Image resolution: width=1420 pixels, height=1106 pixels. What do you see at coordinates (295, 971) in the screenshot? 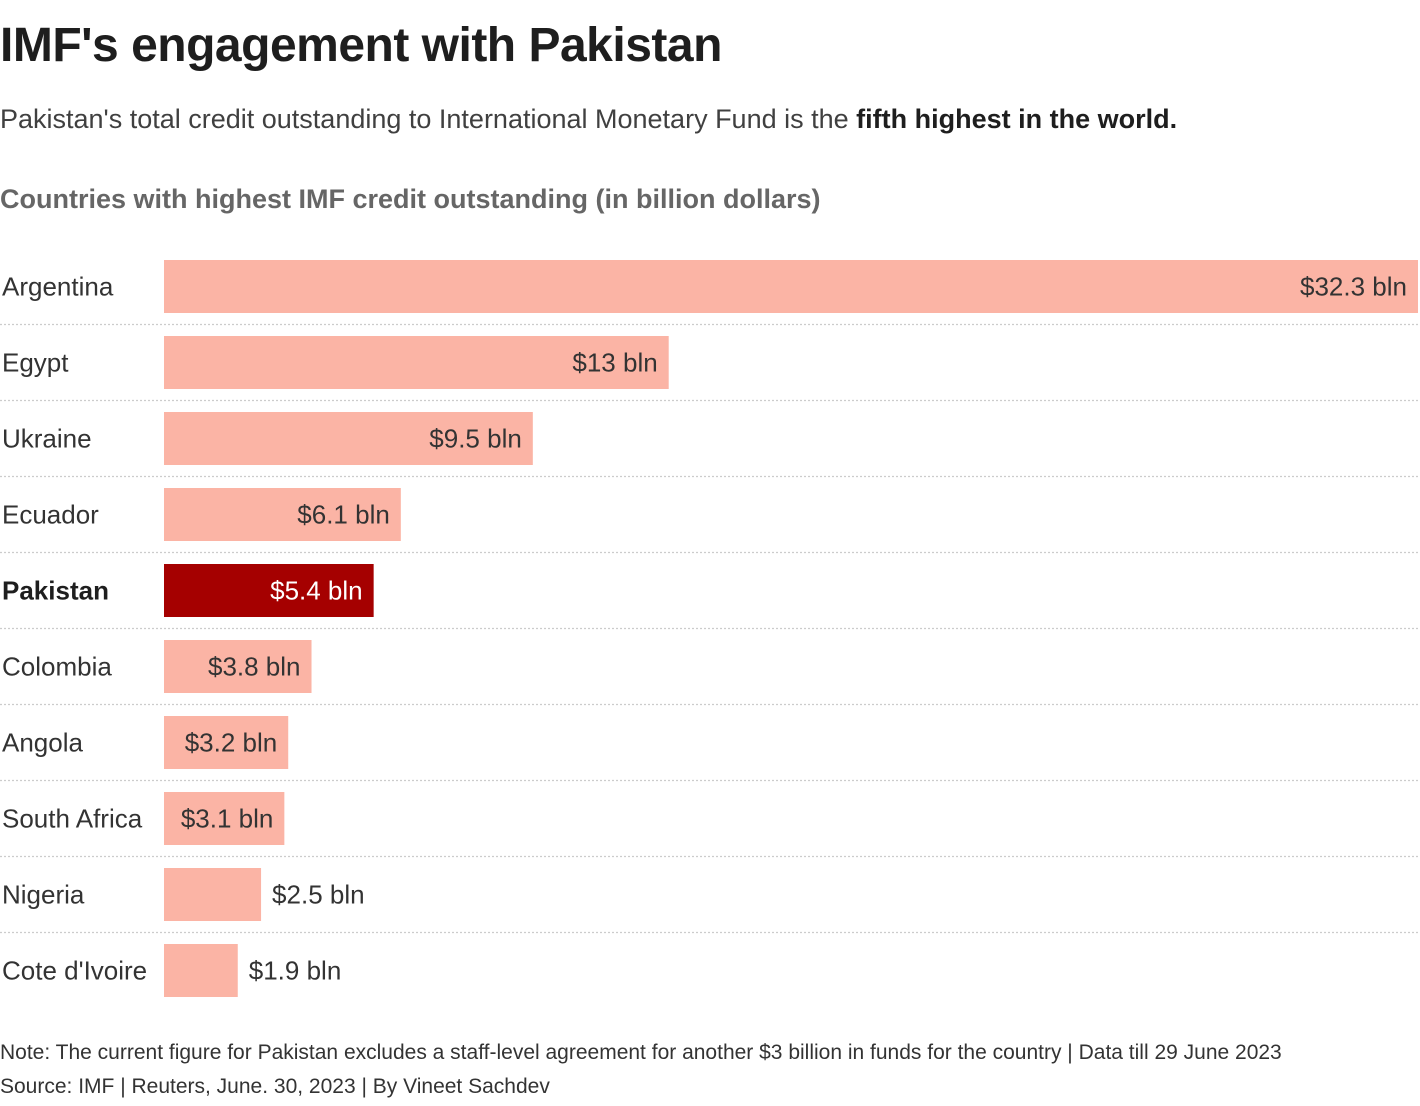
I see `value-label-cote-d-ivoire: $1.9 bln` at bounding box center [295, 971].